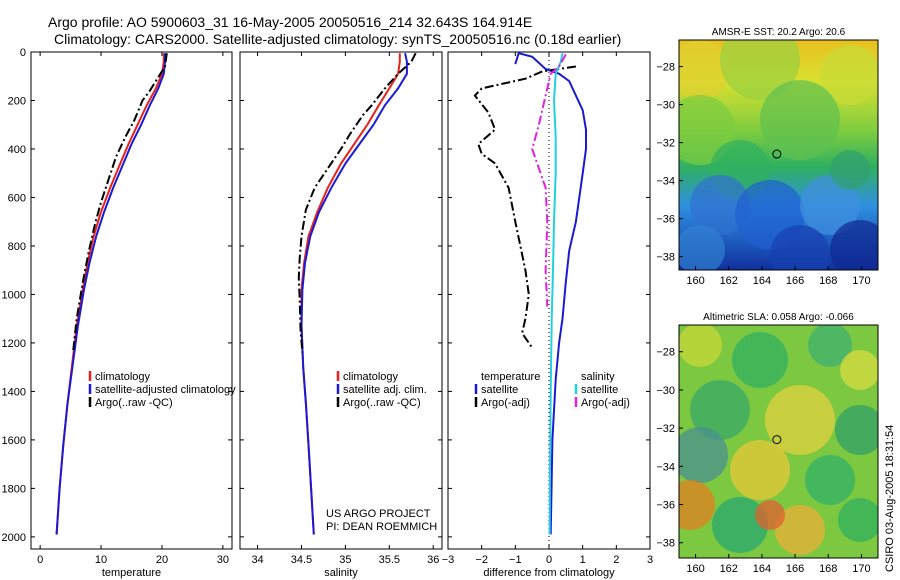 Image resolution: width=900 pixels, height=580 pixels. I want to click on x-tick-label: 3, so click(650, 560).